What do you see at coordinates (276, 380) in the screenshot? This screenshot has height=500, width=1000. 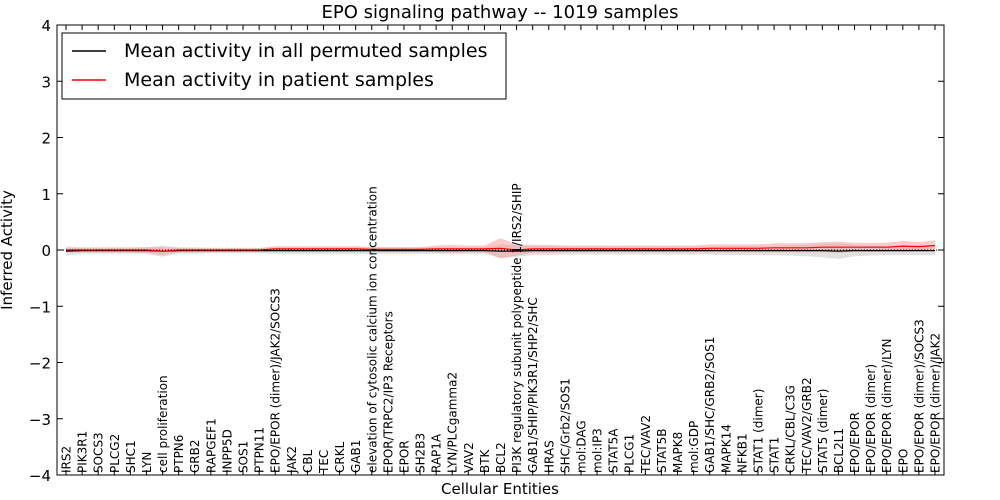 I see `x-tick-label: EPO/EPOR (dimer)/JAK2/SOCS3` at bounding box center [276, 380].